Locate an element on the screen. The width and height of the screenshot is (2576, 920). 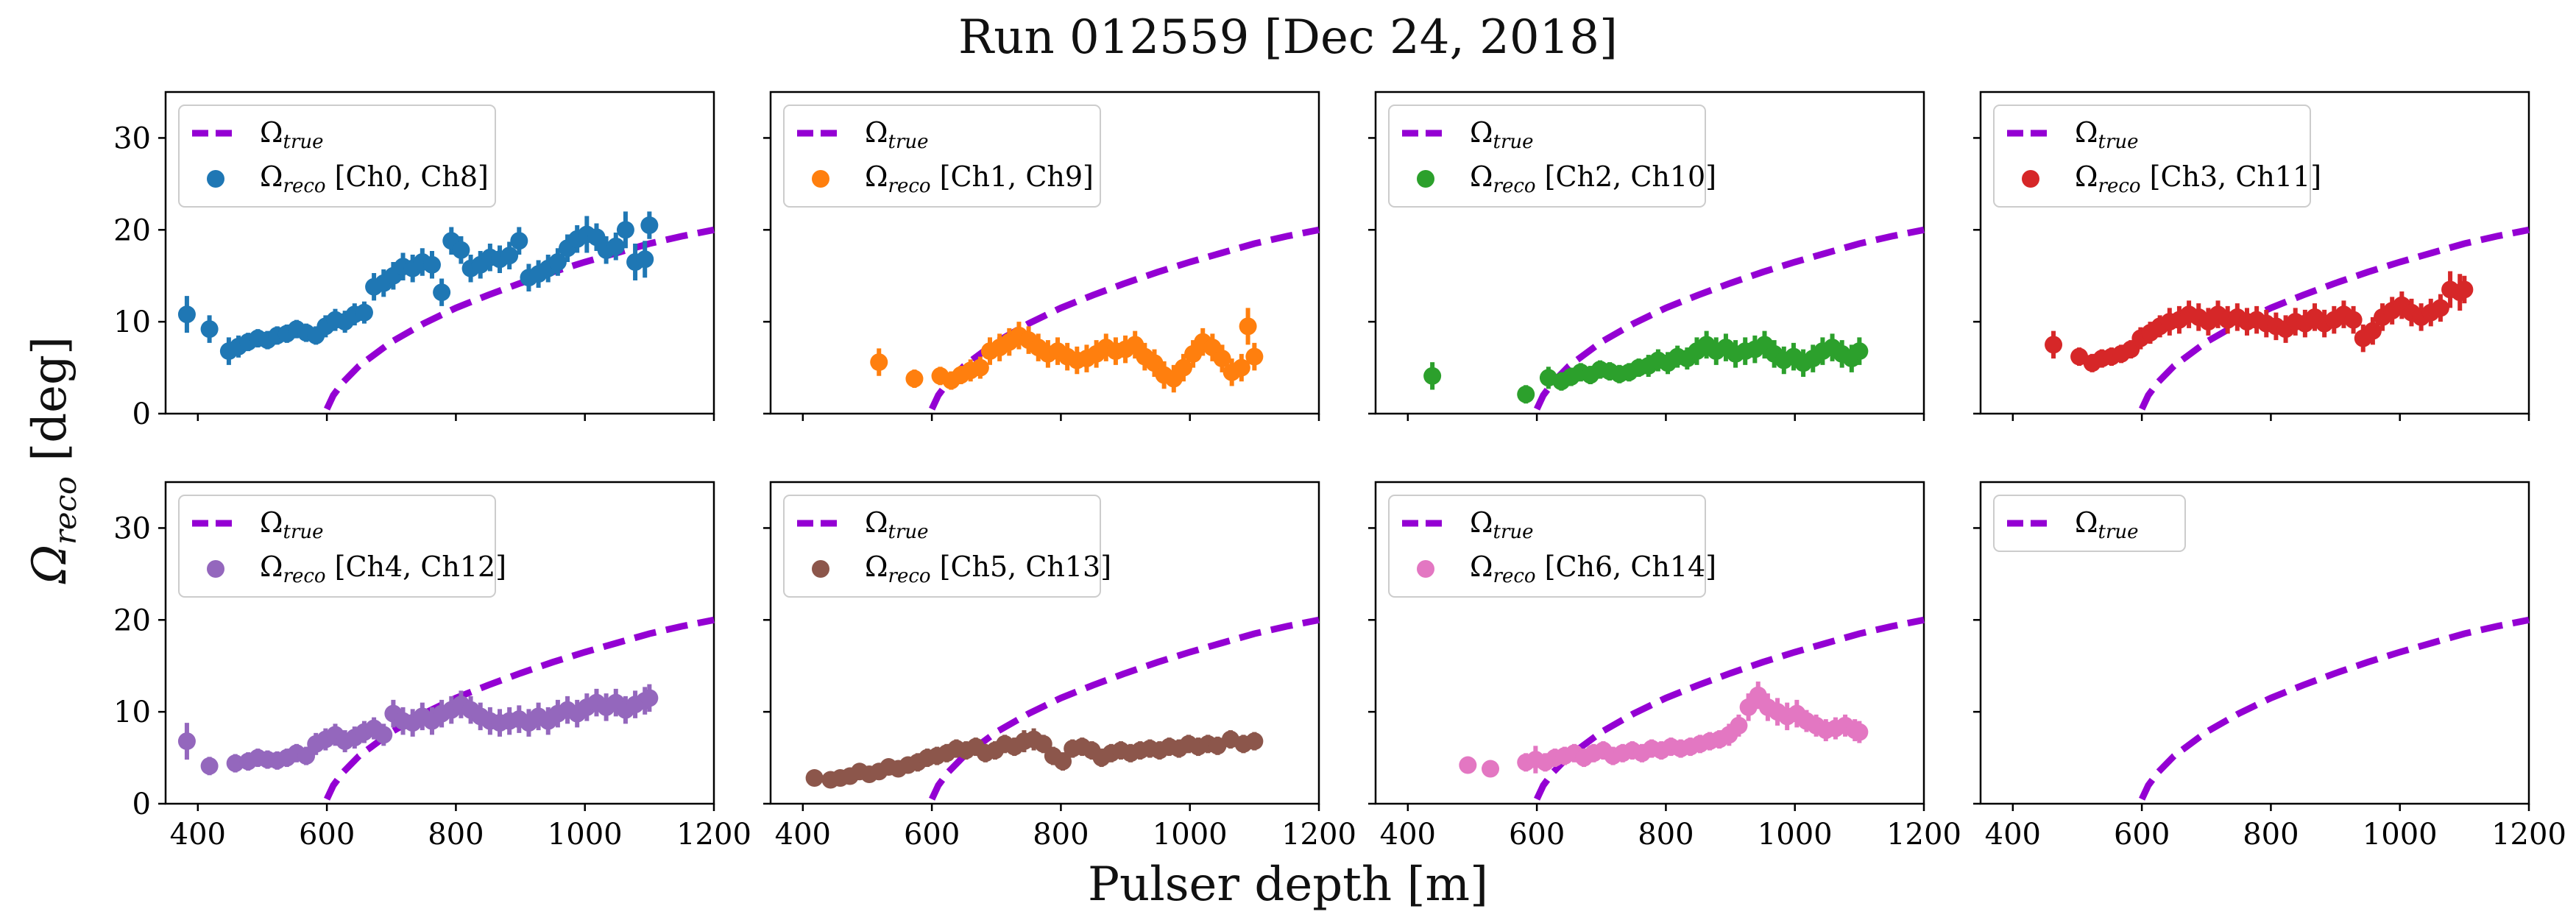
figure-title: Run 012559 [Dec 24, 2018] is located at coordinates (1288, 37).